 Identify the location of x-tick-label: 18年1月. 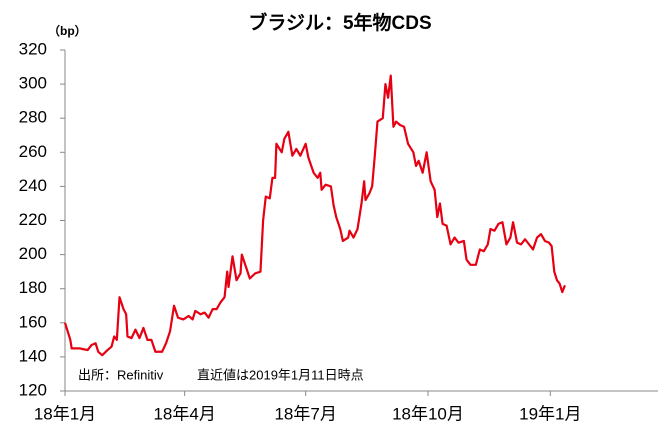
(65, 413).